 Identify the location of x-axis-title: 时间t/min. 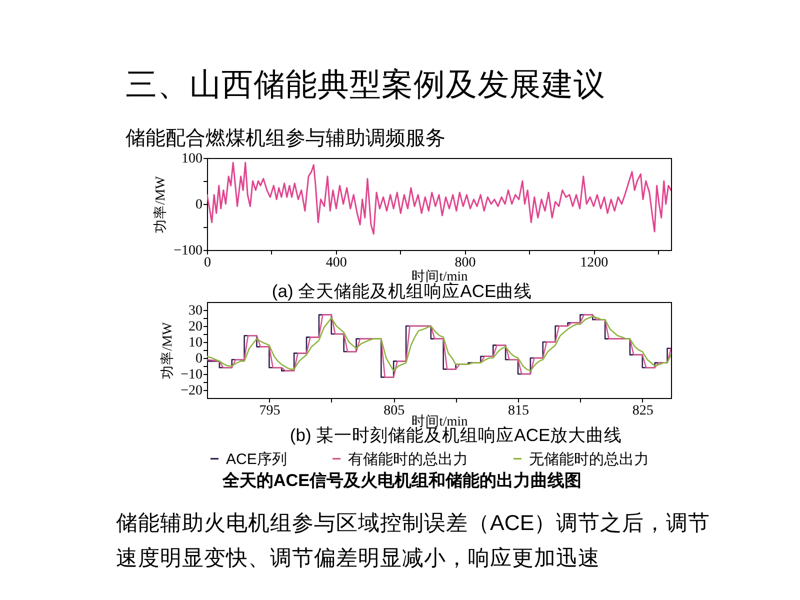
(439, 276).